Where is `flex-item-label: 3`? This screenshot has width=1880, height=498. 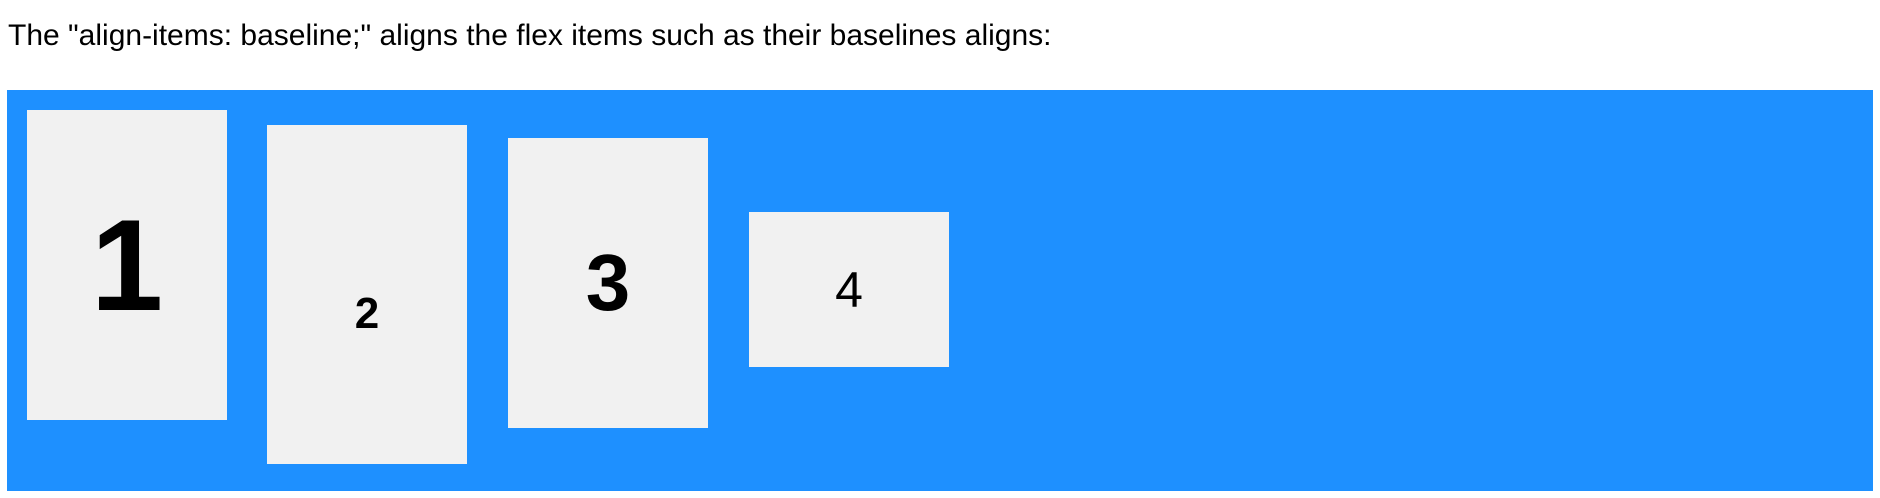
flex-item-label: 3 is located at coordinates (608, 283).